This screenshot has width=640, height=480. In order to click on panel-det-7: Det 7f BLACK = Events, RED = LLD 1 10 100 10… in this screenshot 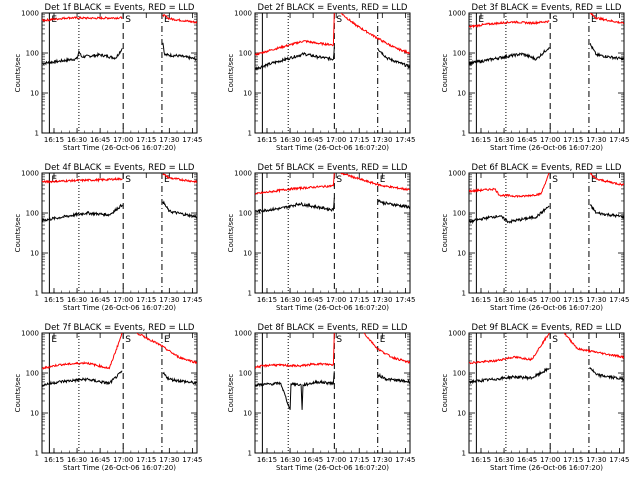, I will do `click(108, 397)`.